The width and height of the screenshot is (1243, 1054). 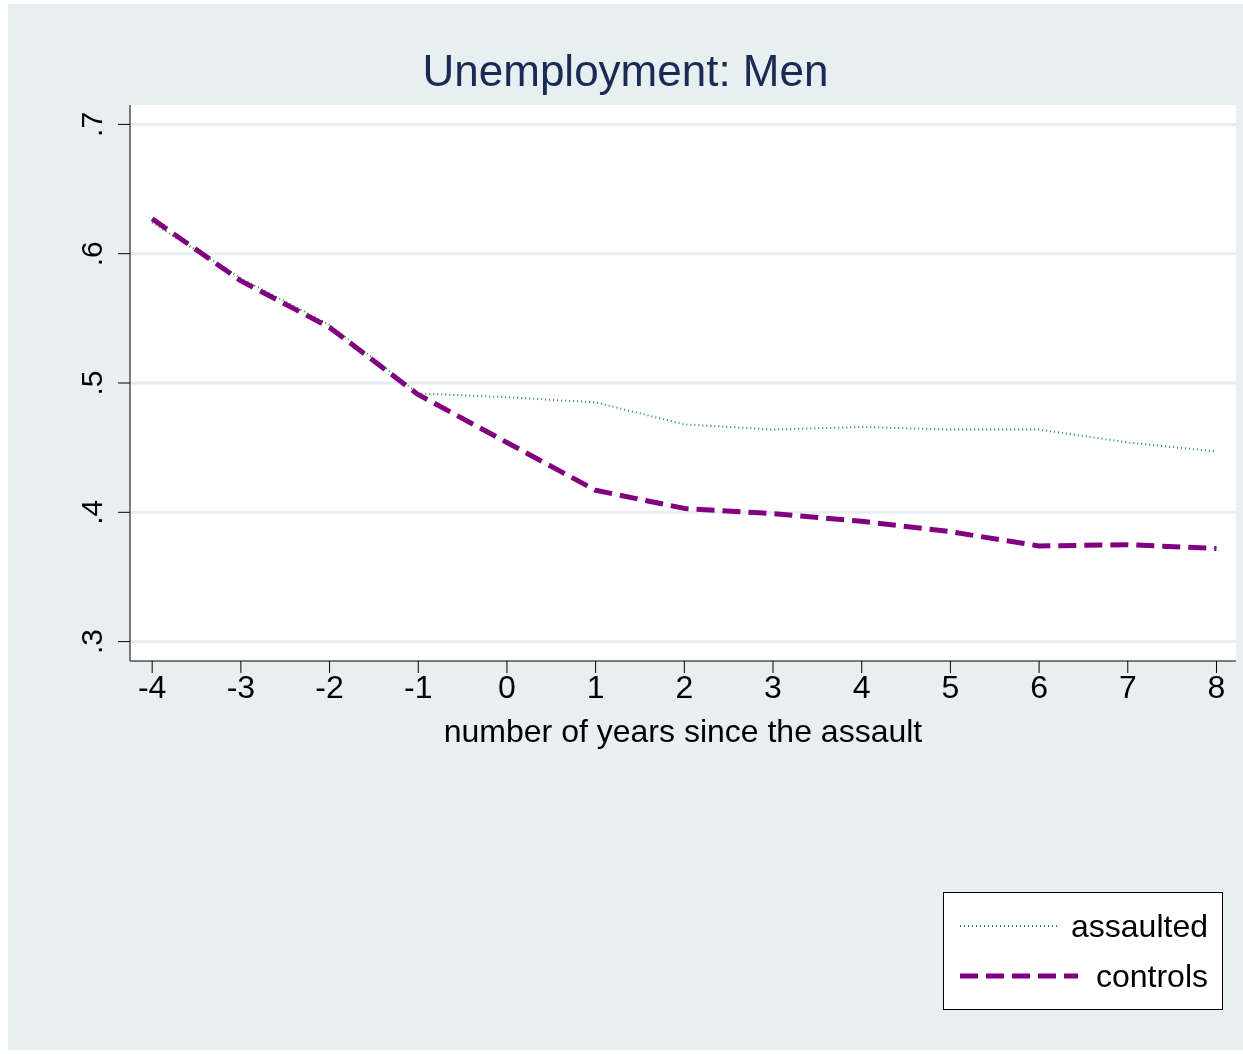 I want to click on x-tick-label: 7, so click(x=1127, y=686).